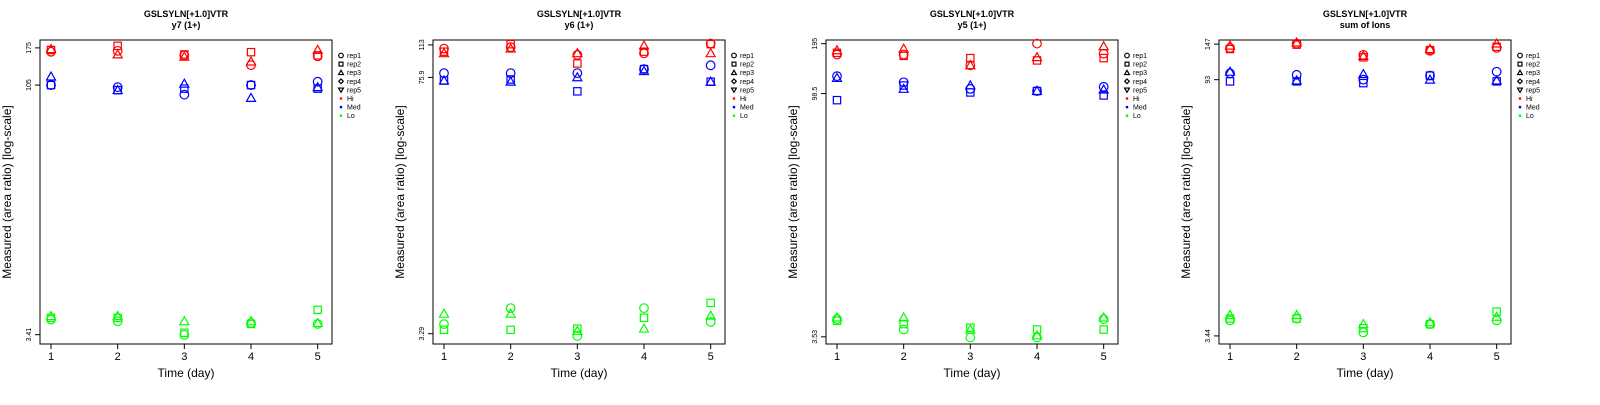  I want to click on legend-label: rep2, so click(1533, 65).